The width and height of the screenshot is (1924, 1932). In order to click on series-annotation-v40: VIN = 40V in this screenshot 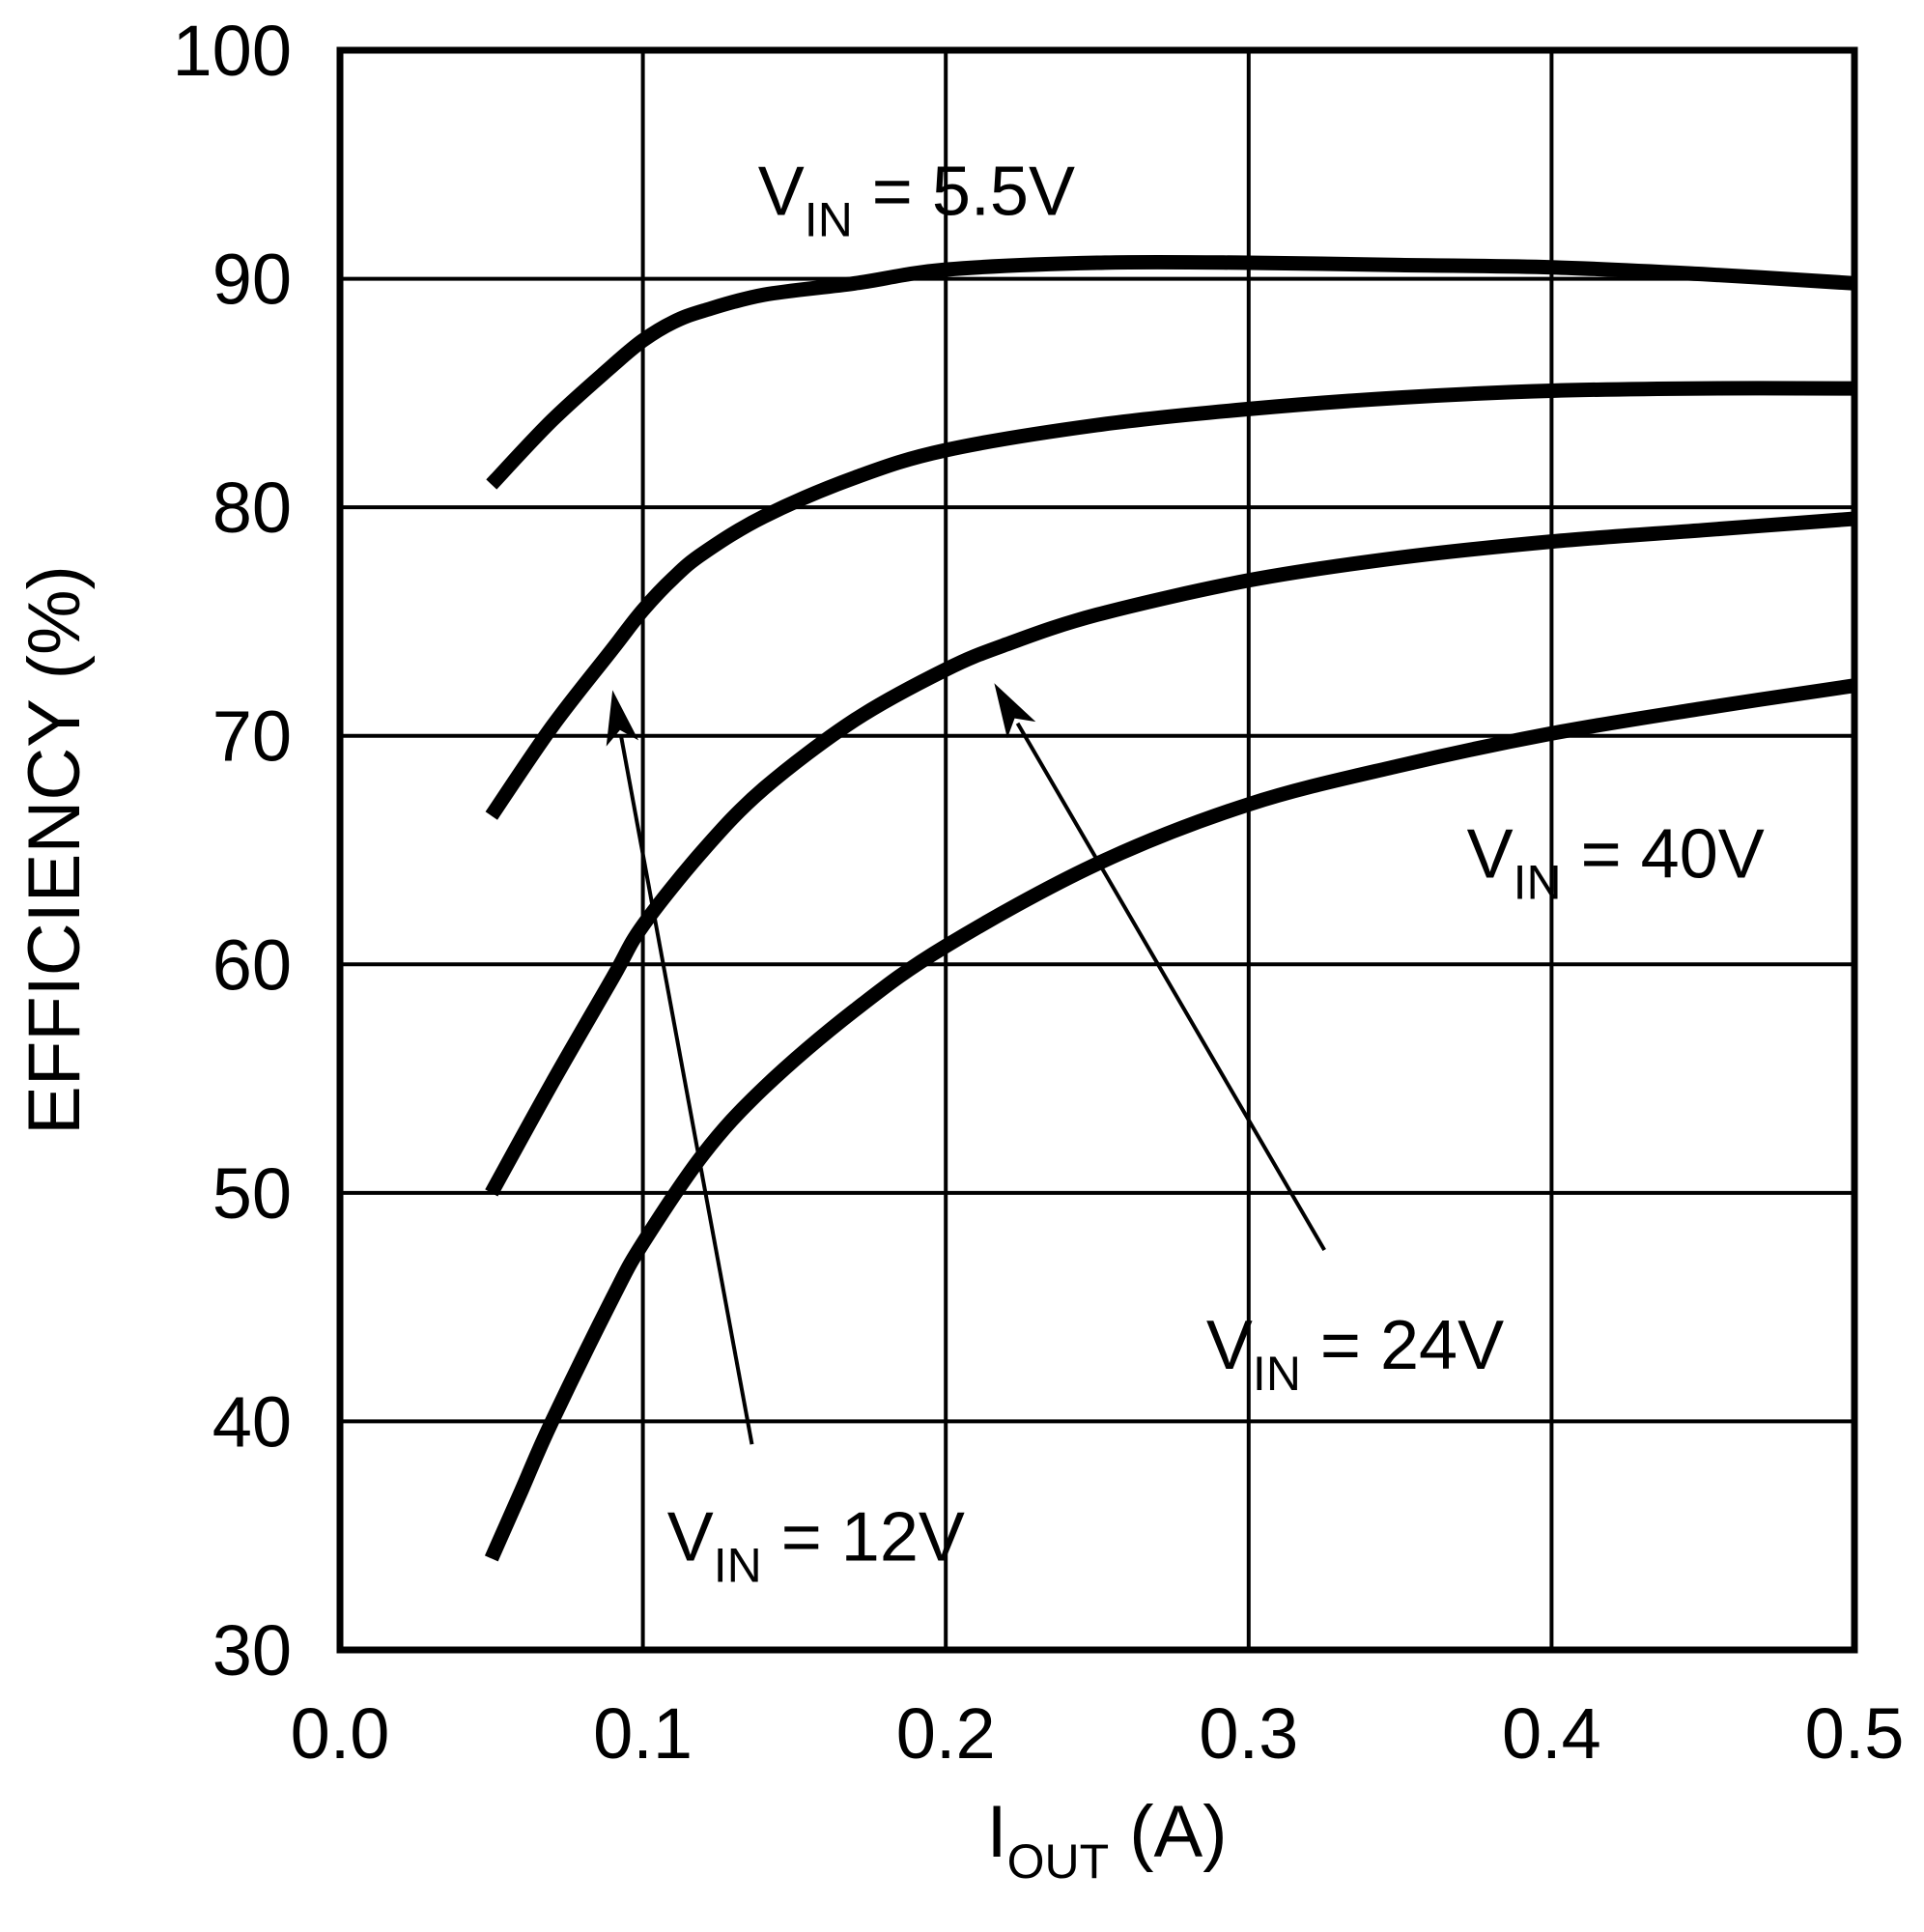, I will do `click(1616, 862)`.